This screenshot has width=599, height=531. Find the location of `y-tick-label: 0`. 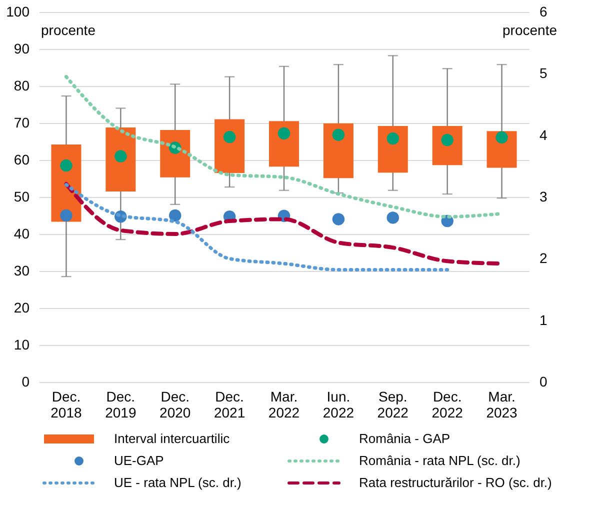

y-tick-label: 0 is located at coordinates (26, 382).